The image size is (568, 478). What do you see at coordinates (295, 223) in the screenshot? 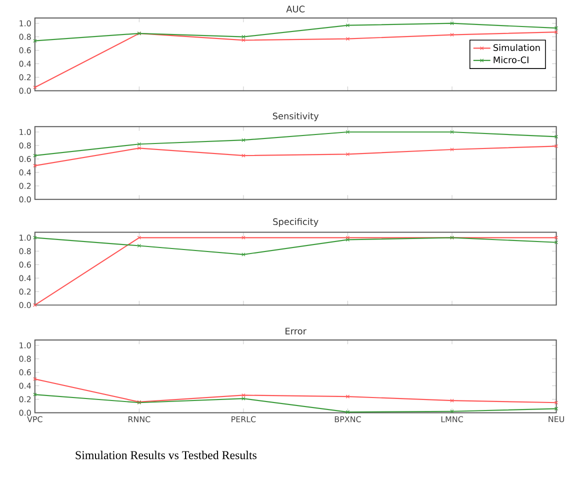
I see `chart-title: Specificity` at bounding box center [295, 223].